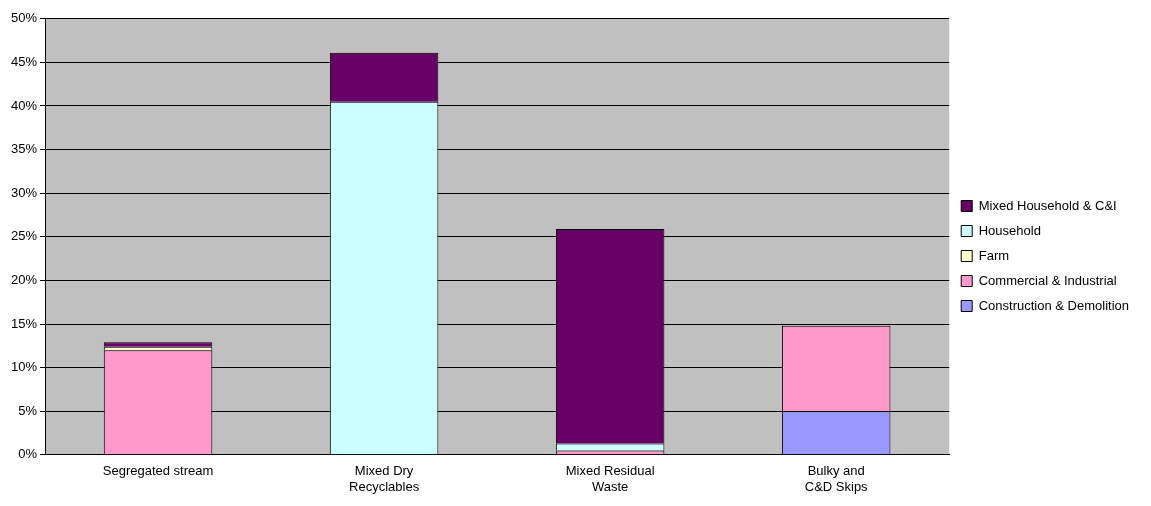  What do you see at coordinates (28, 454) in the screenshot?
I see `y-tick-label: 0%` at bounding box center [28, 454].